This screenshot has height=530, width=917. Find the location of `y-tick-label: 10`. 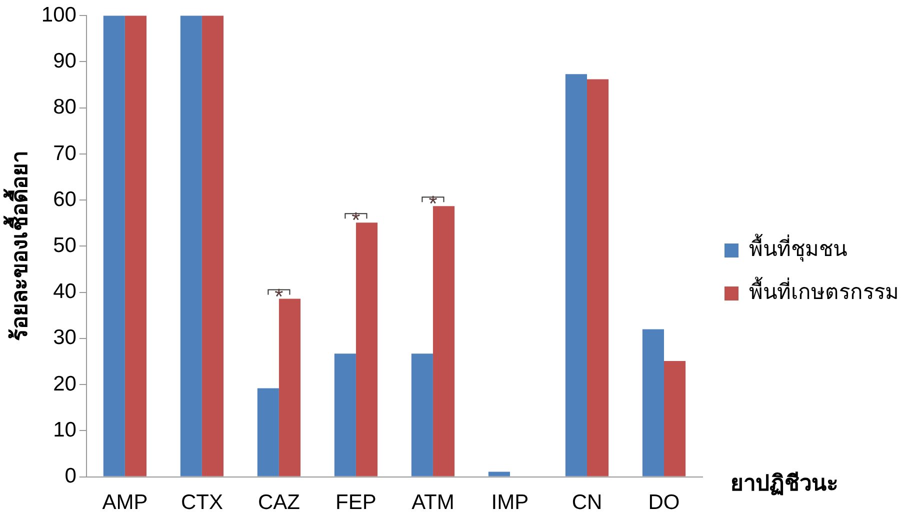

y-tick-label: 10 is located at coordinates (64, 430).